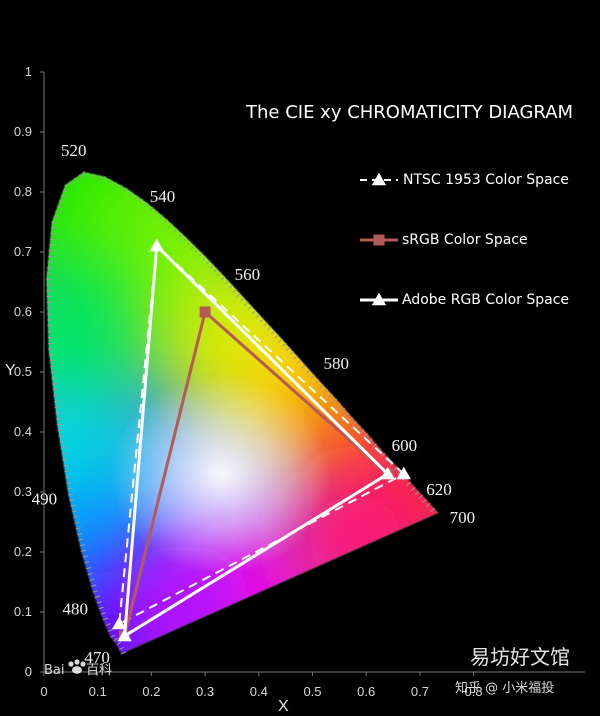  What do you see at coordinates (23, 311) in the screenshot?
I see `y-tick-label: 0.6` at bounding box center [23, 311].